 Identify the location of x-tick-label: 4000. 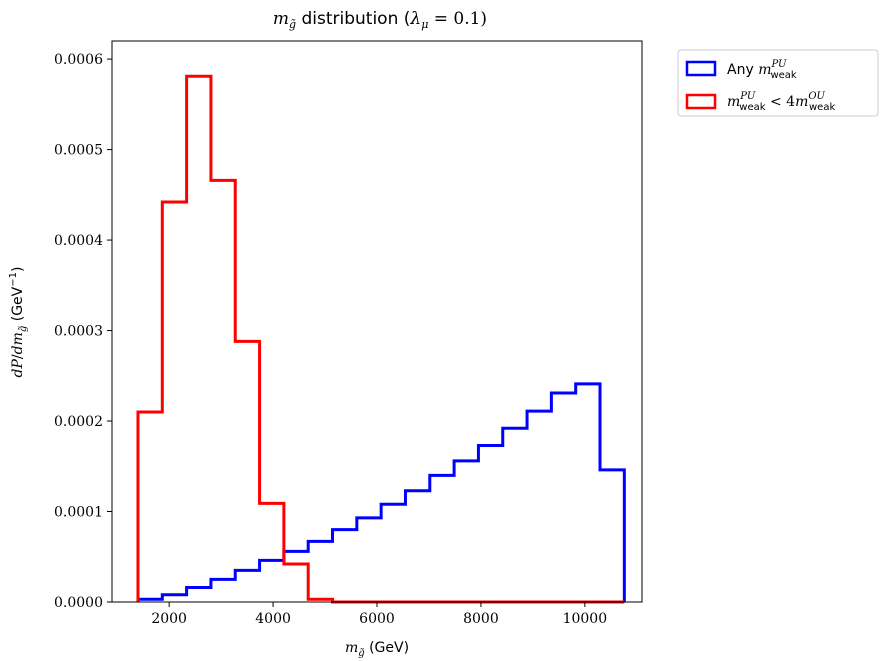
(273, 619).